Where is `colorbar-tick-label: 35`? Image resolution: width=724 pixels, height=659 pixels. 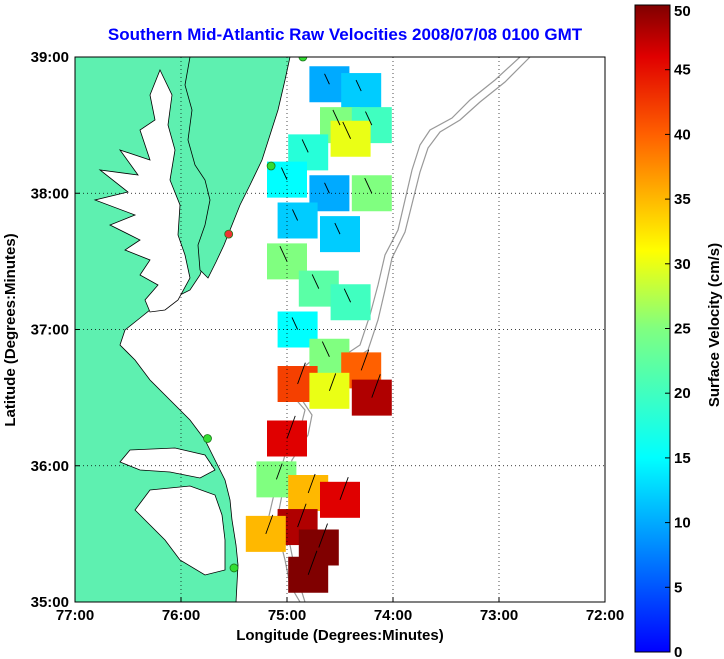
colorbar-tick-label: 35 is located at coordinates (682, 199).